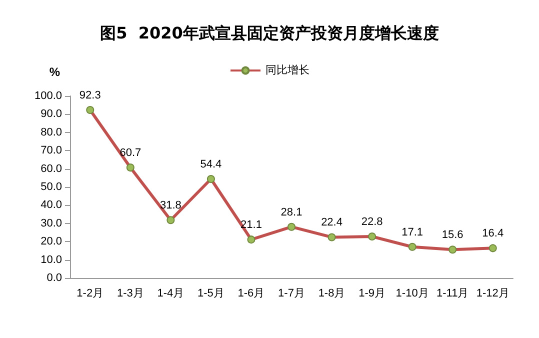 This screenshot has width=539, height=338. What do you see at coordinates (291, 294) in the screenshot?
I see `x-tick-label: 1-7月` at bounding box center [291, 294].